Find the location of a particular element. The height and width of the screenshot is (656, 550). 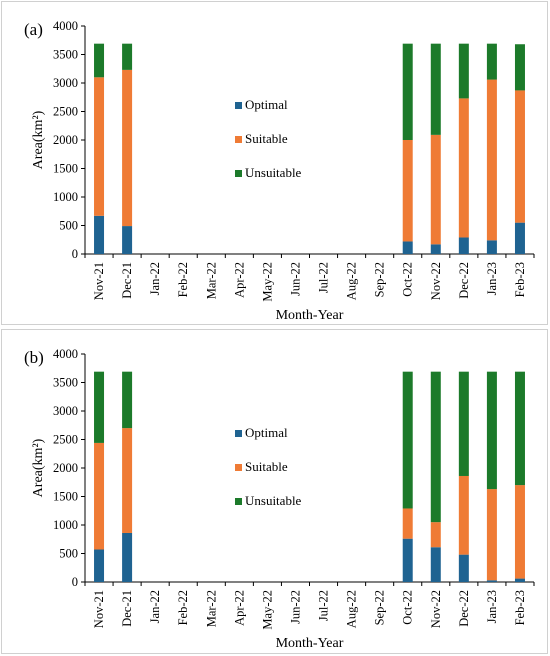

a-x-tick-label: Aug-22 is located at coordinates (352, 281).